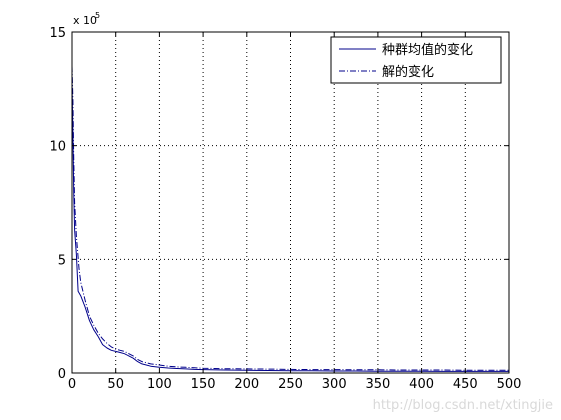  Describe the element at coordinates (62, 374) in the screenshot. I see `y-tick-label: 0` at that location.